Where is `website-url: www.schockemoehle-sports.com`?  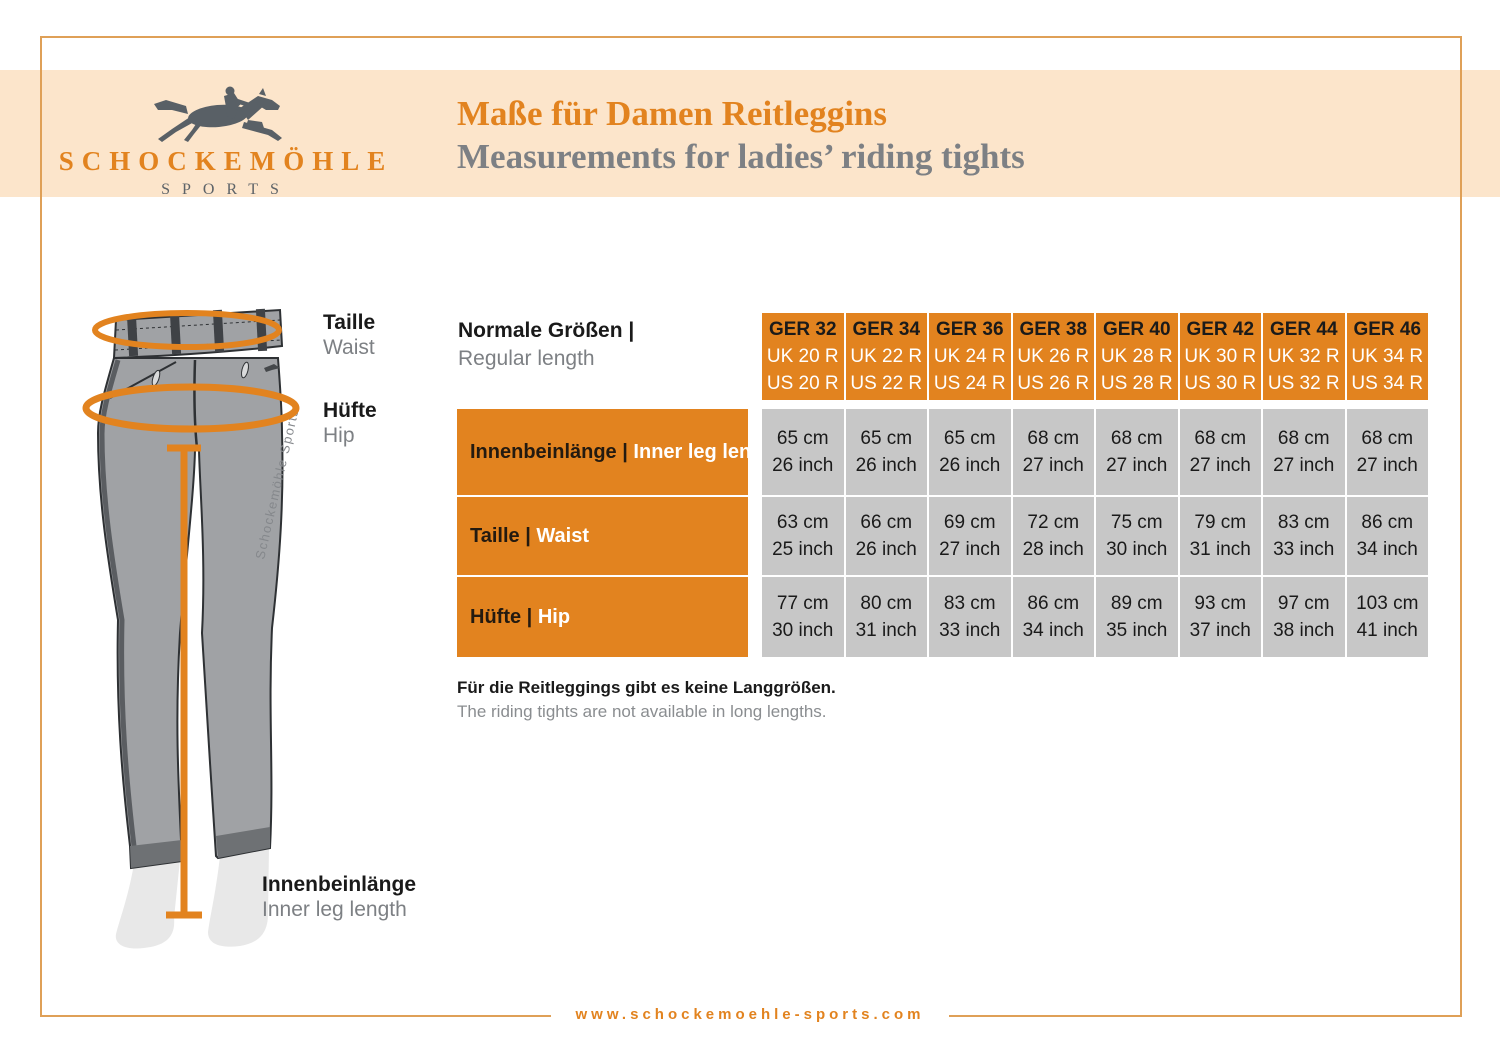 website-url: www.schockemoehle-sports.com is located at coordinates (750, 1015).